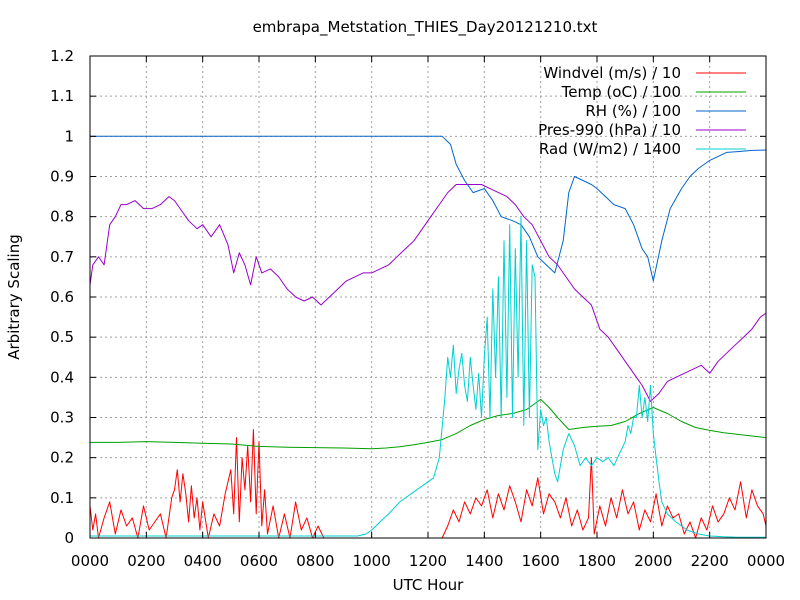  I want to click on y-tick-label: 0.4, so click(62, 377).